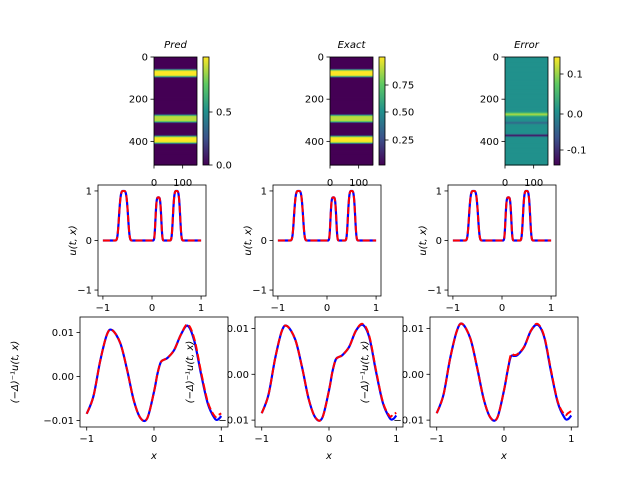 This screenshot has height=480, width=640. I want to click on axes-frame, so click(329, 372).